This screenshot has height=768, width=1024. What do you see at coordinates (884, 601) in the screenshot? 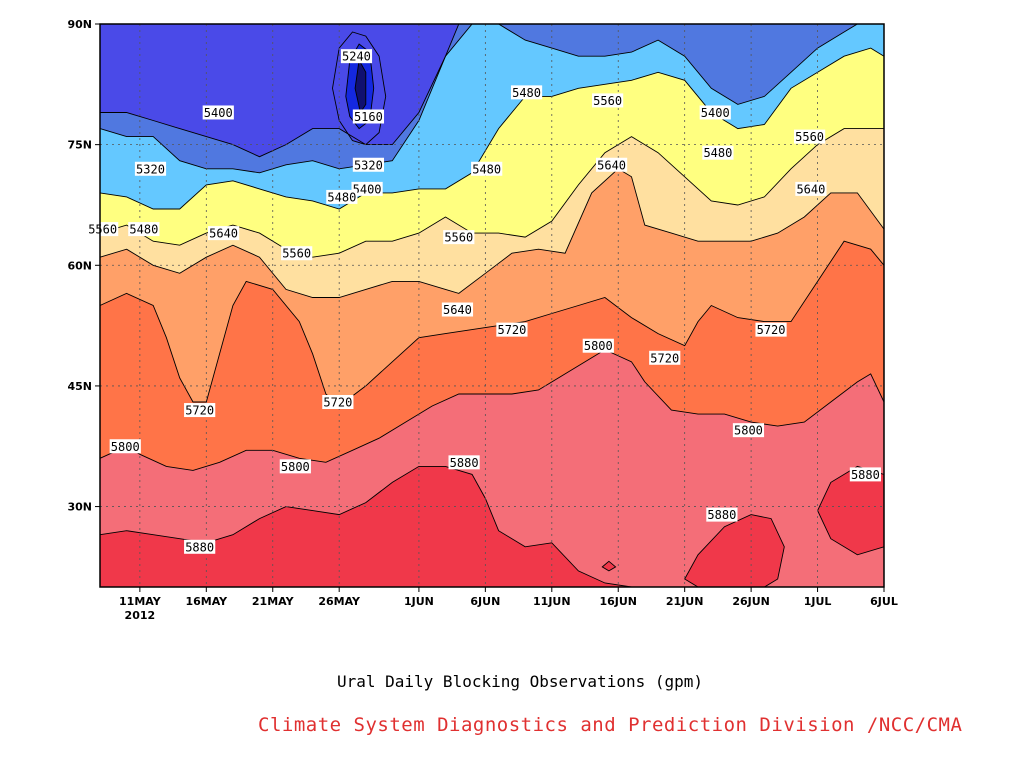
I see `x-tick-label: 6JUL` at bounding box center [884, 601].